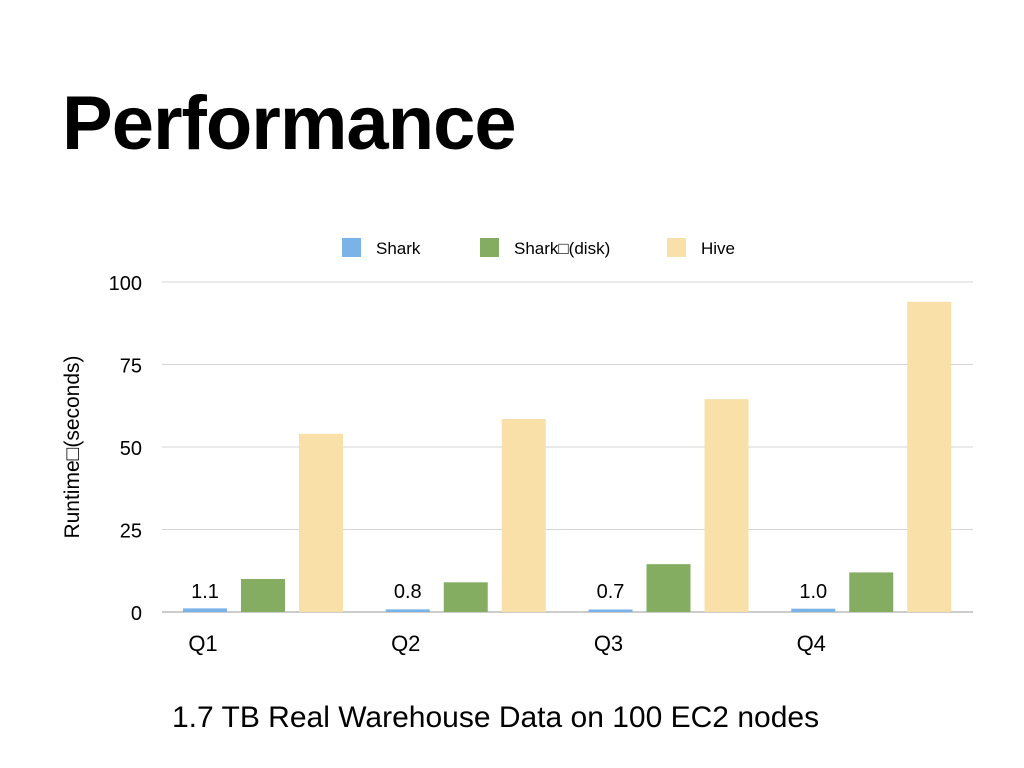 The width and height of the screenshot is (1024, 768). What do you see at coordinates (608, 643) in the screenshot?
I see `x-tick-label: Q3` at bounding box center [608, 643].